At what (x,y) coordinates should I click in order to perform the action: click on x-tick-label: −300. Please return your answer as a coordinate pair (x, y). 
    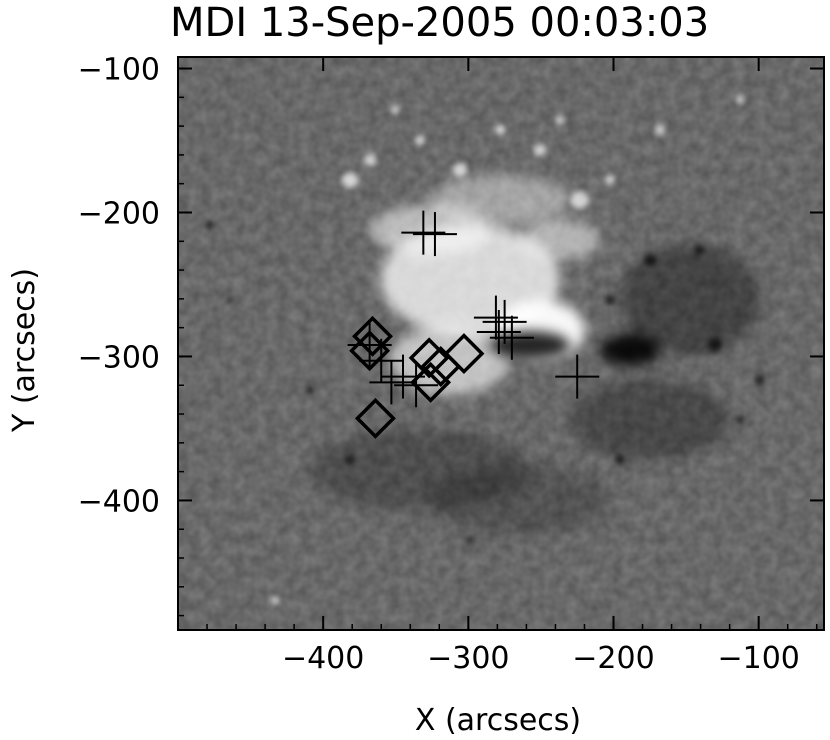
    Looking at the image, I should click on (468, 658).